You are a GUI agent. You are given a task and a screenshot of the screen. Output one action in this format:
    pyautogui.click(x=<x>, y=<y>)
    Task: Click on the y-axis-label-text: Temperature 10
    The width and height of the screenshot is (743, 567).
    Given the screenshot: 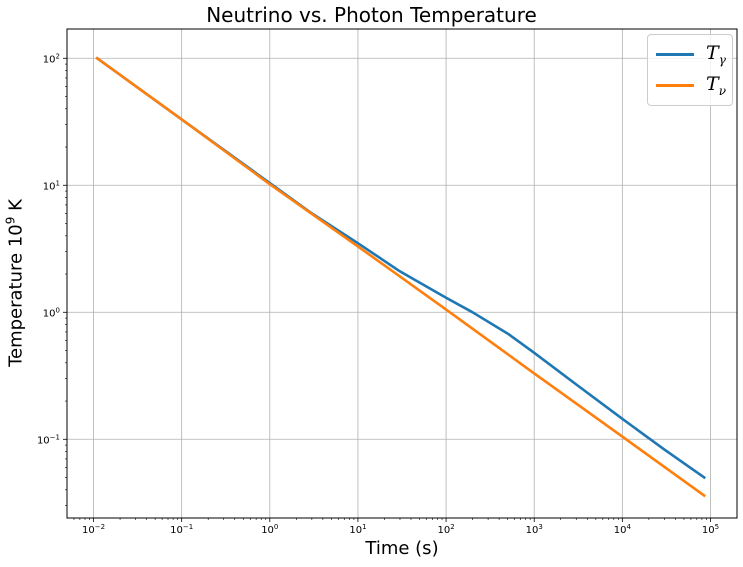 What is the action you would take?
    pyautogui.click(x=16, y=295)
    